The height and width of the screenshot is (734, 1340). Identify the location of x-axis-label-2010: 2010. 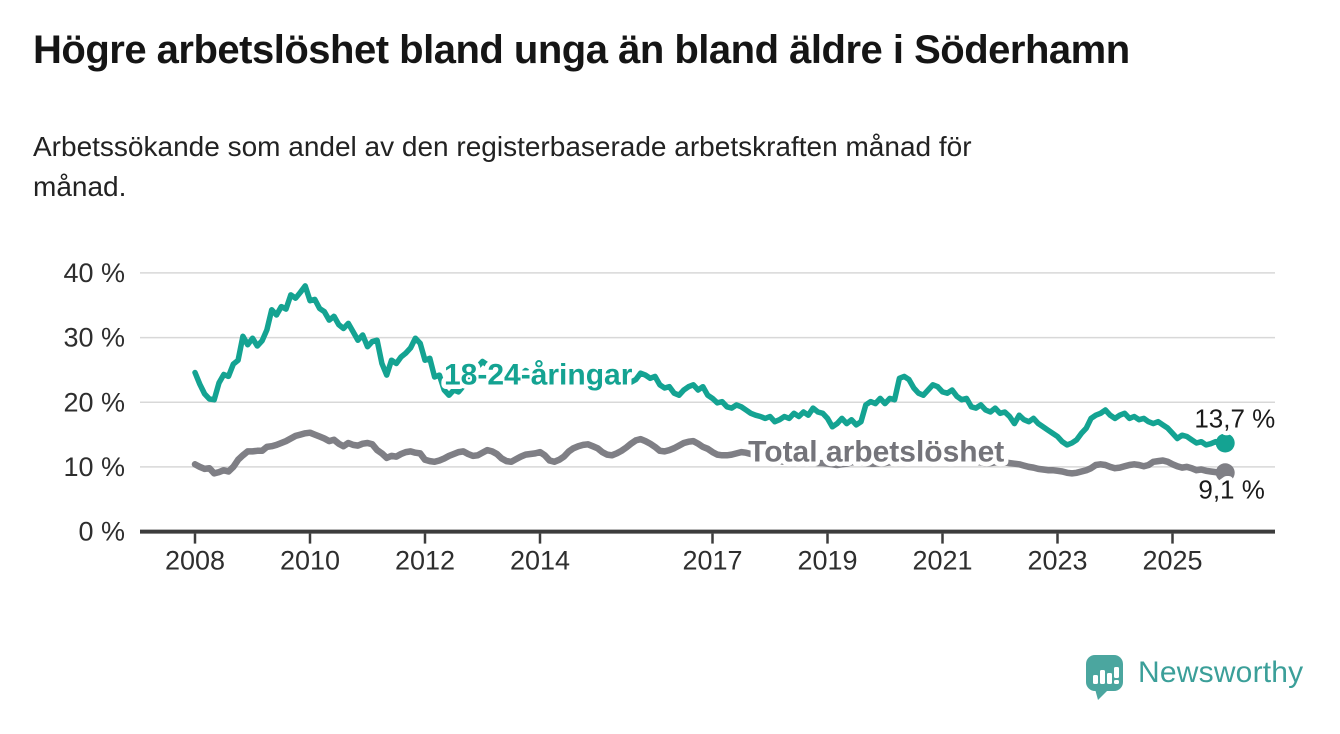
(310, 561).